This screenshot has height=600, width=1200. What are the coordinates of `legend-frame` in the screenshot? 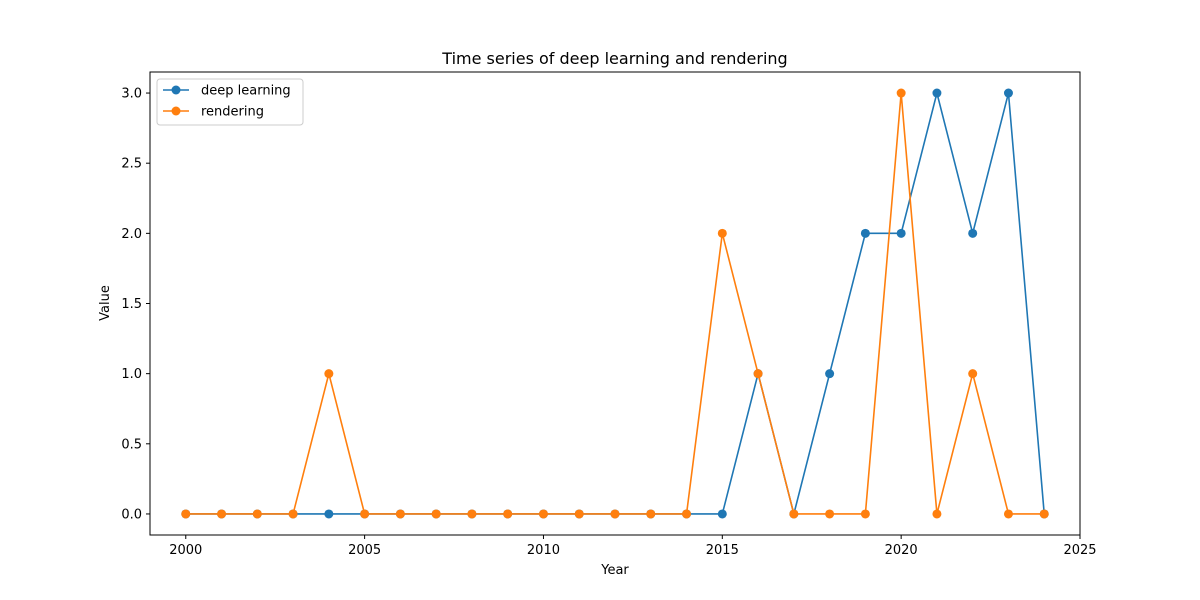 It's located at (230, 102).